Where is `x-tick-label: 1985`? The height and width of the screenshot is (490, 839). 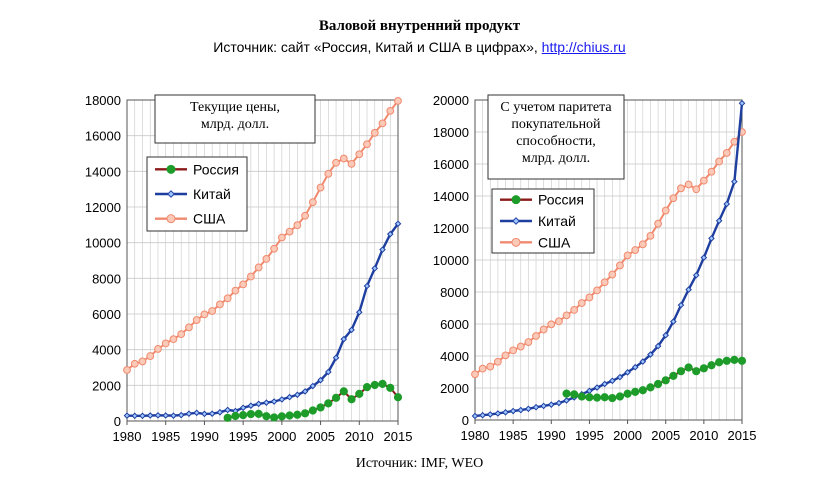 x-tick-label: 1985 is located at coordinates (165, 436).